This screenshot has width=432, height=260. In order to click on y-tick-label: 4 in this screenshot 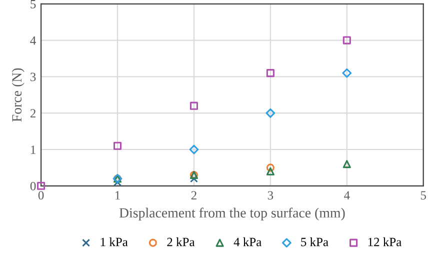, I will do `click(33, 40)`.